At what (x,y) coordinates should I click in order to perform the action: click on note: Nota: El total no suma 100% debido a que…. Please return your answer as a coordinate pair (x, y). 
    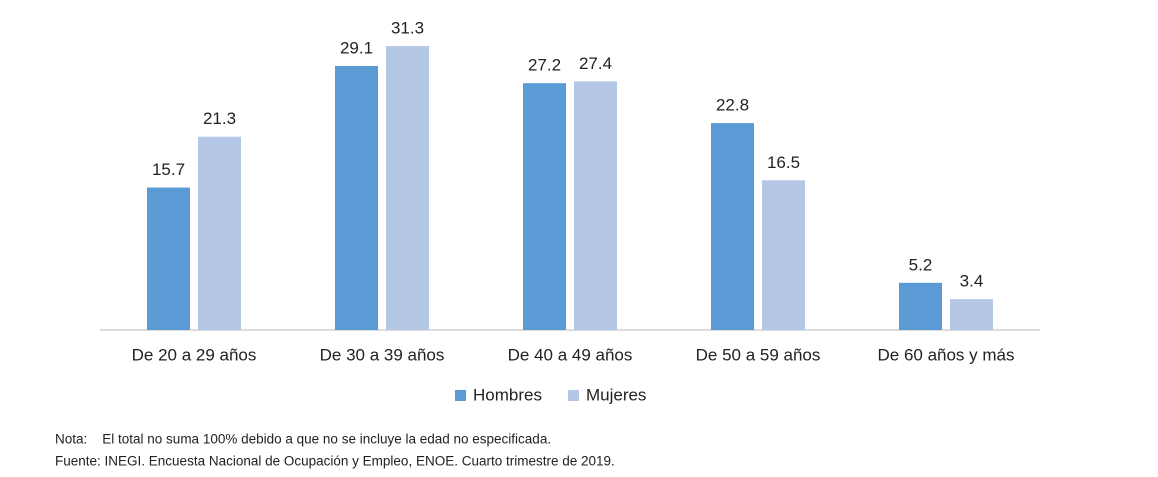
    Looking at the image, I should click on (303, 439).